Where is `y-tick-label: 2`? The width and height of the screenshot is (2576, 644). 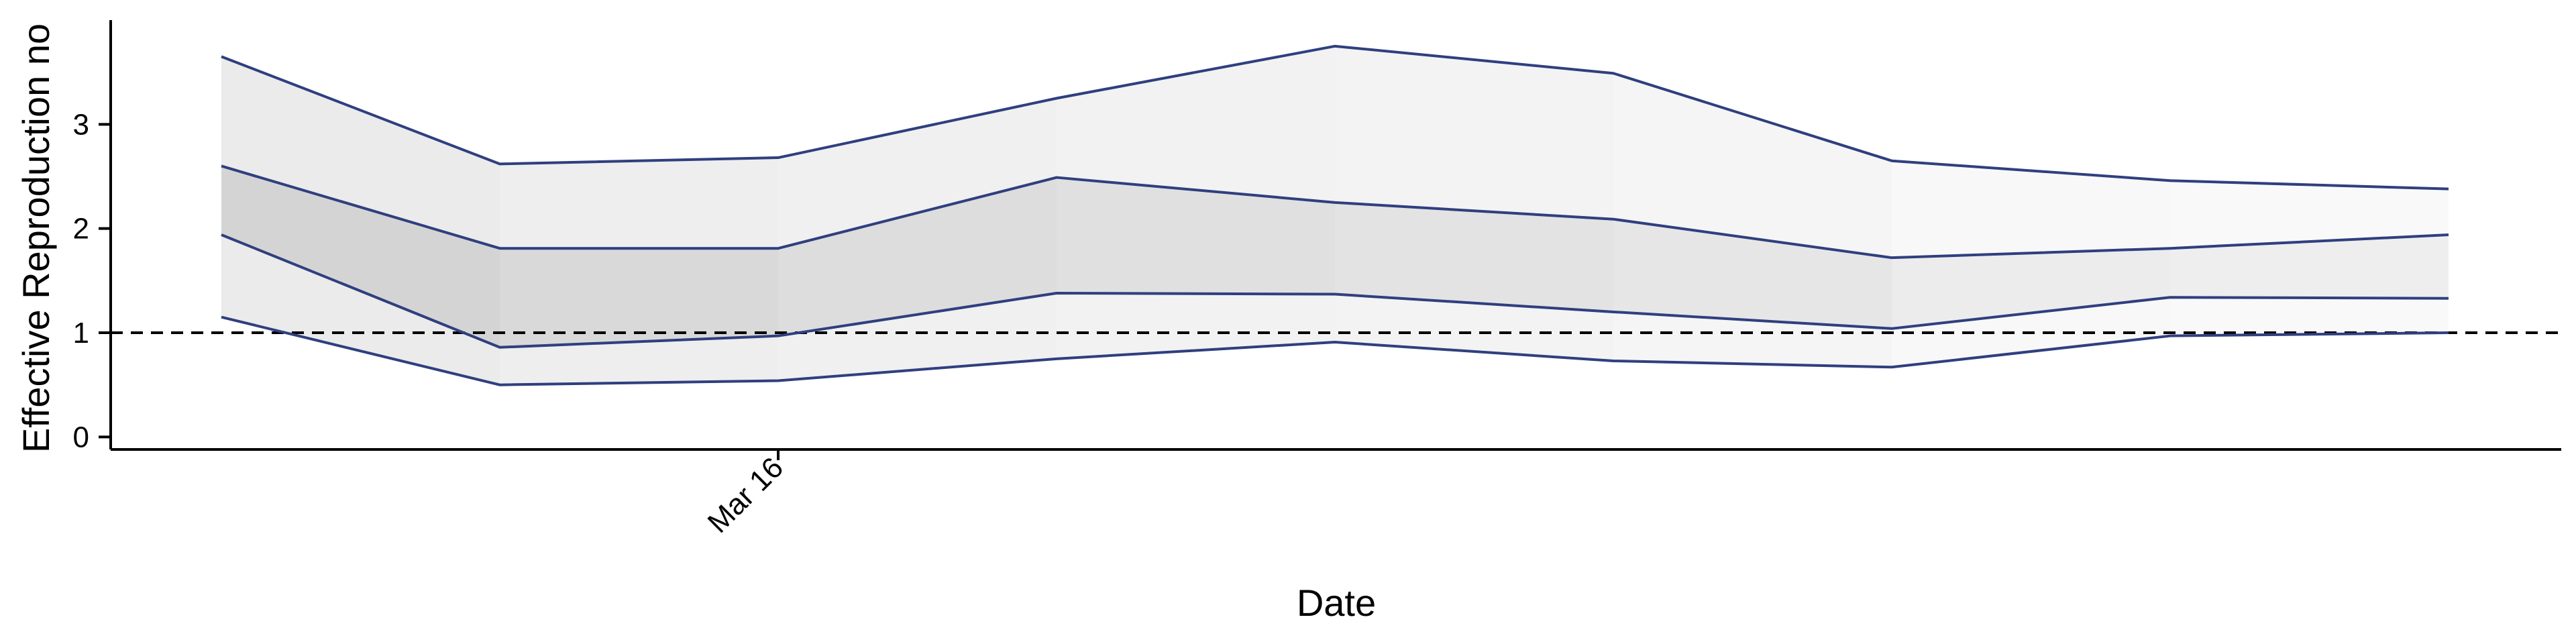 y-tick-label: 2 is located at coordinates (81, 229).